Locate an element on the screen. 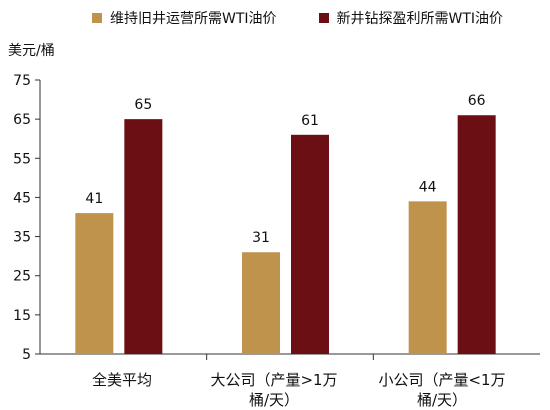  bar-value-label: 61 is located at coordinates (310, 121).